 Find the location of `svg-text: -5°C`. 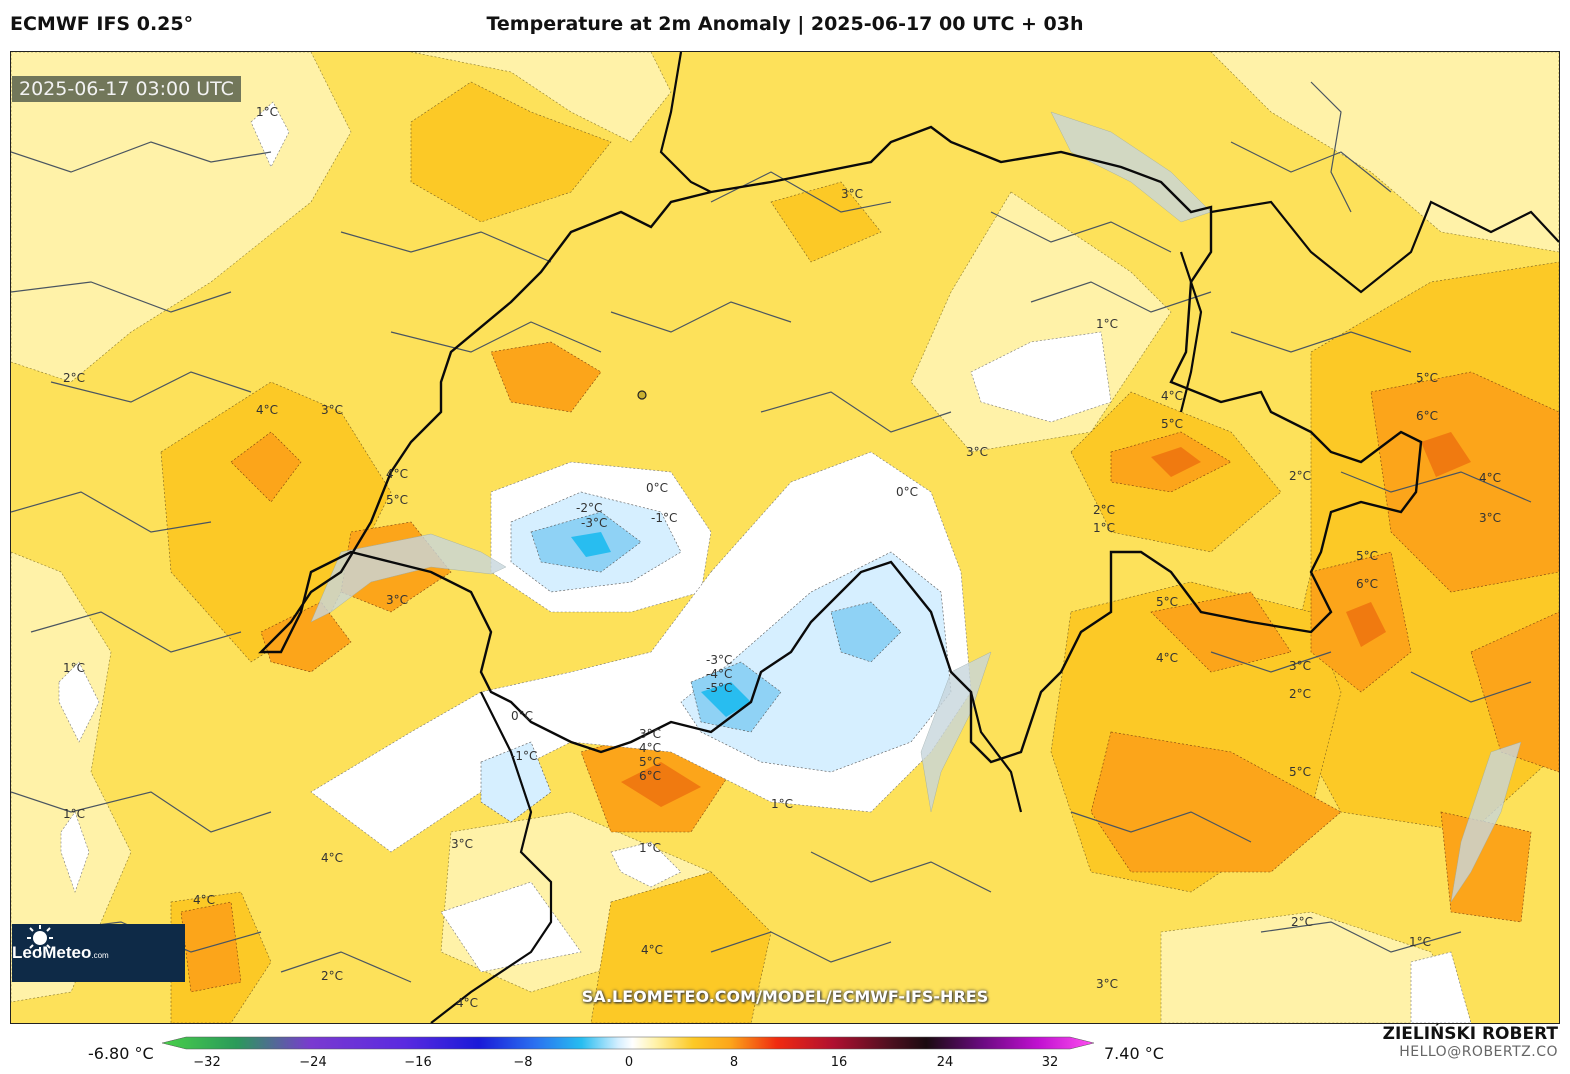

svg-text: -5°C is located at coordinates (719, 688).